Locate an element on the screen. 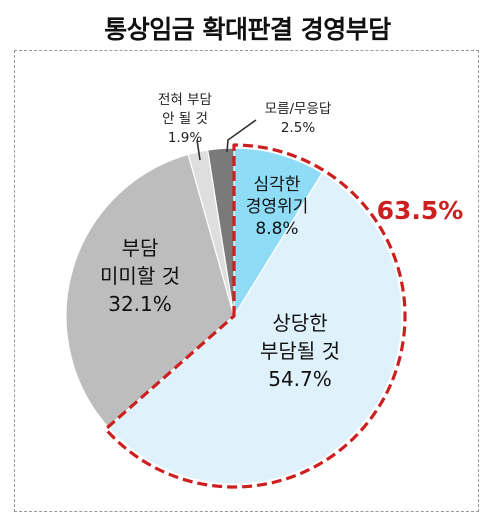 This screenshot has height=526, width=495. slice-severe-crisis is located at coordinates (278, 233).